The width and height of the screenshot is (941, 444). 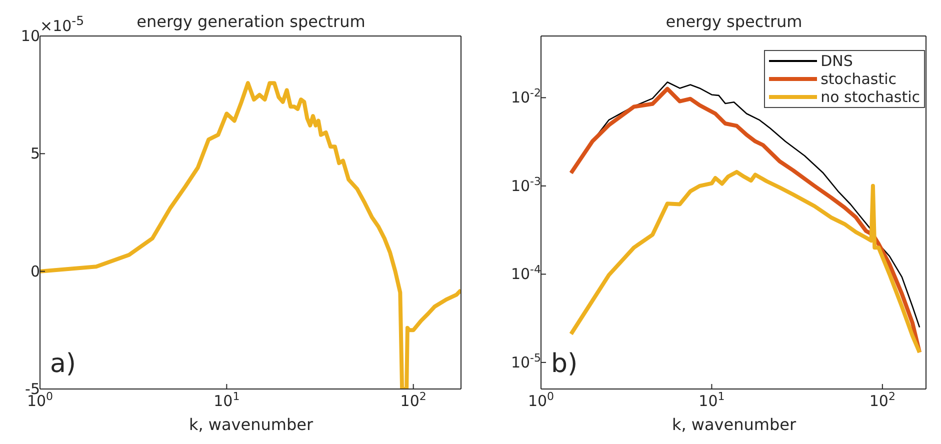 I want to click on y-tick-label: 5, so click(x=35, y=153).